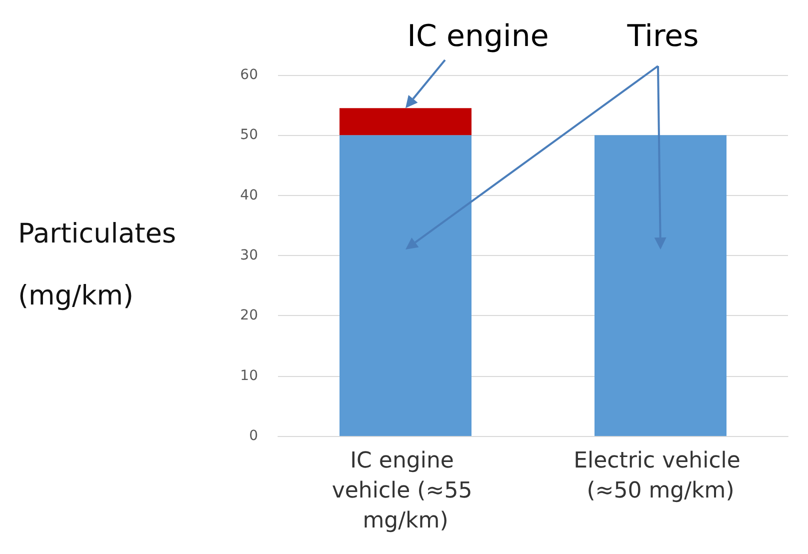 Image resolution: width=808 pixels, height=554 pixels. I want to click on text: Tires, so click(662, 36).